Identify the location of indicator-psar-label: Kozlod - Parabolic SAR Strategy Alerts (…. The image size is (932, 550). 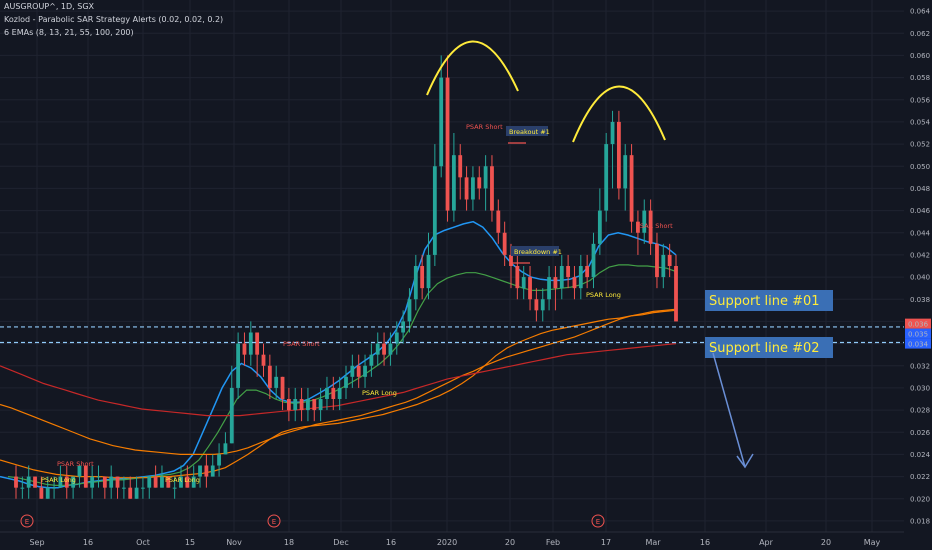
(114, 19).